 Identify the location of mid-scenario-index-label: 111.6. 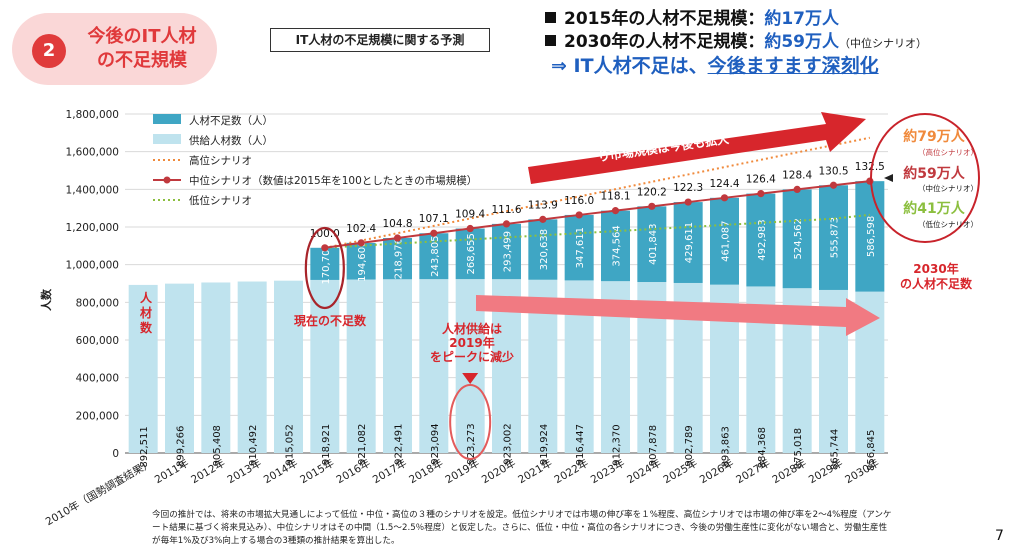
(506, 210).